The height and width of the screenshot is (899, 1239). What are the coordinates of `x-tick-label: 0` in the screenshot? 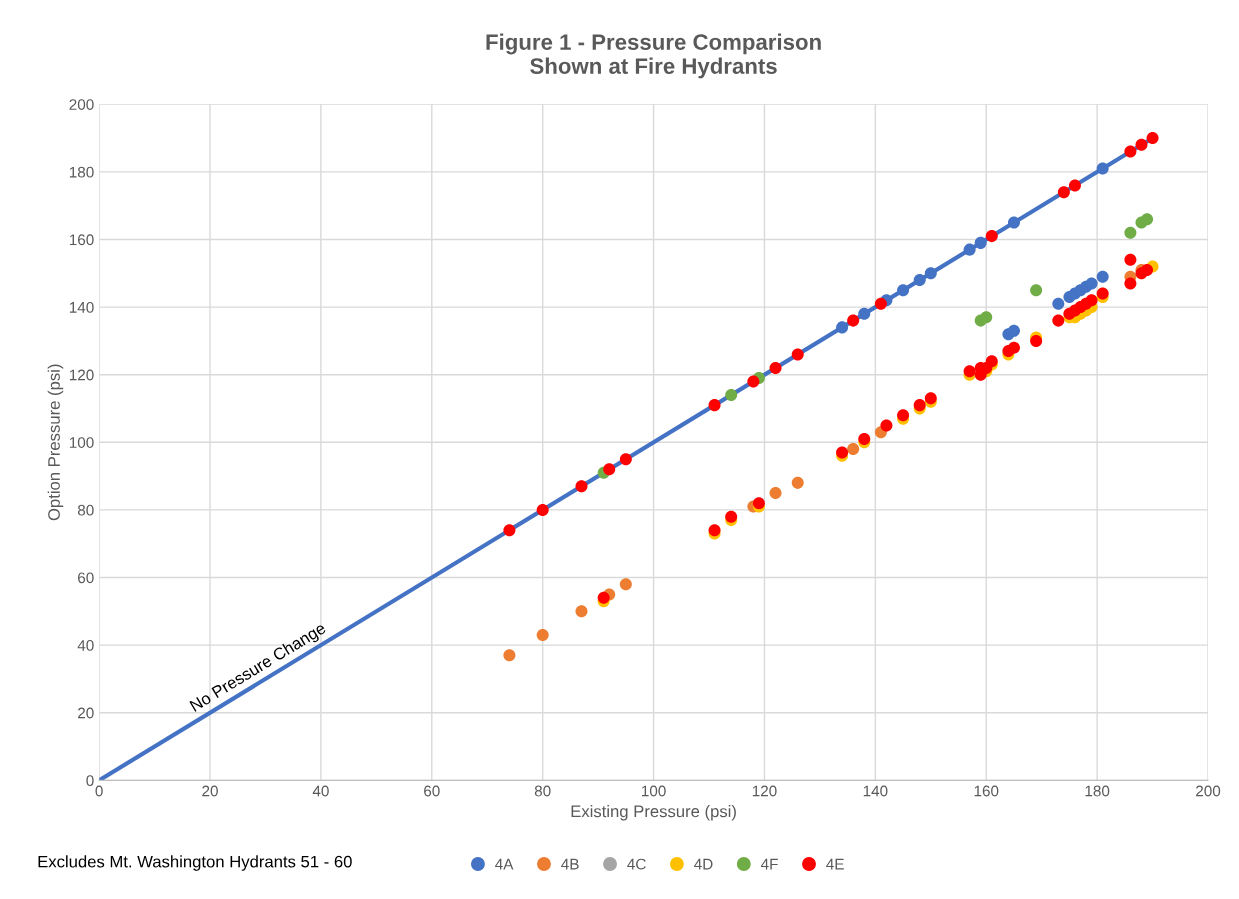 It's located at (99, 791).